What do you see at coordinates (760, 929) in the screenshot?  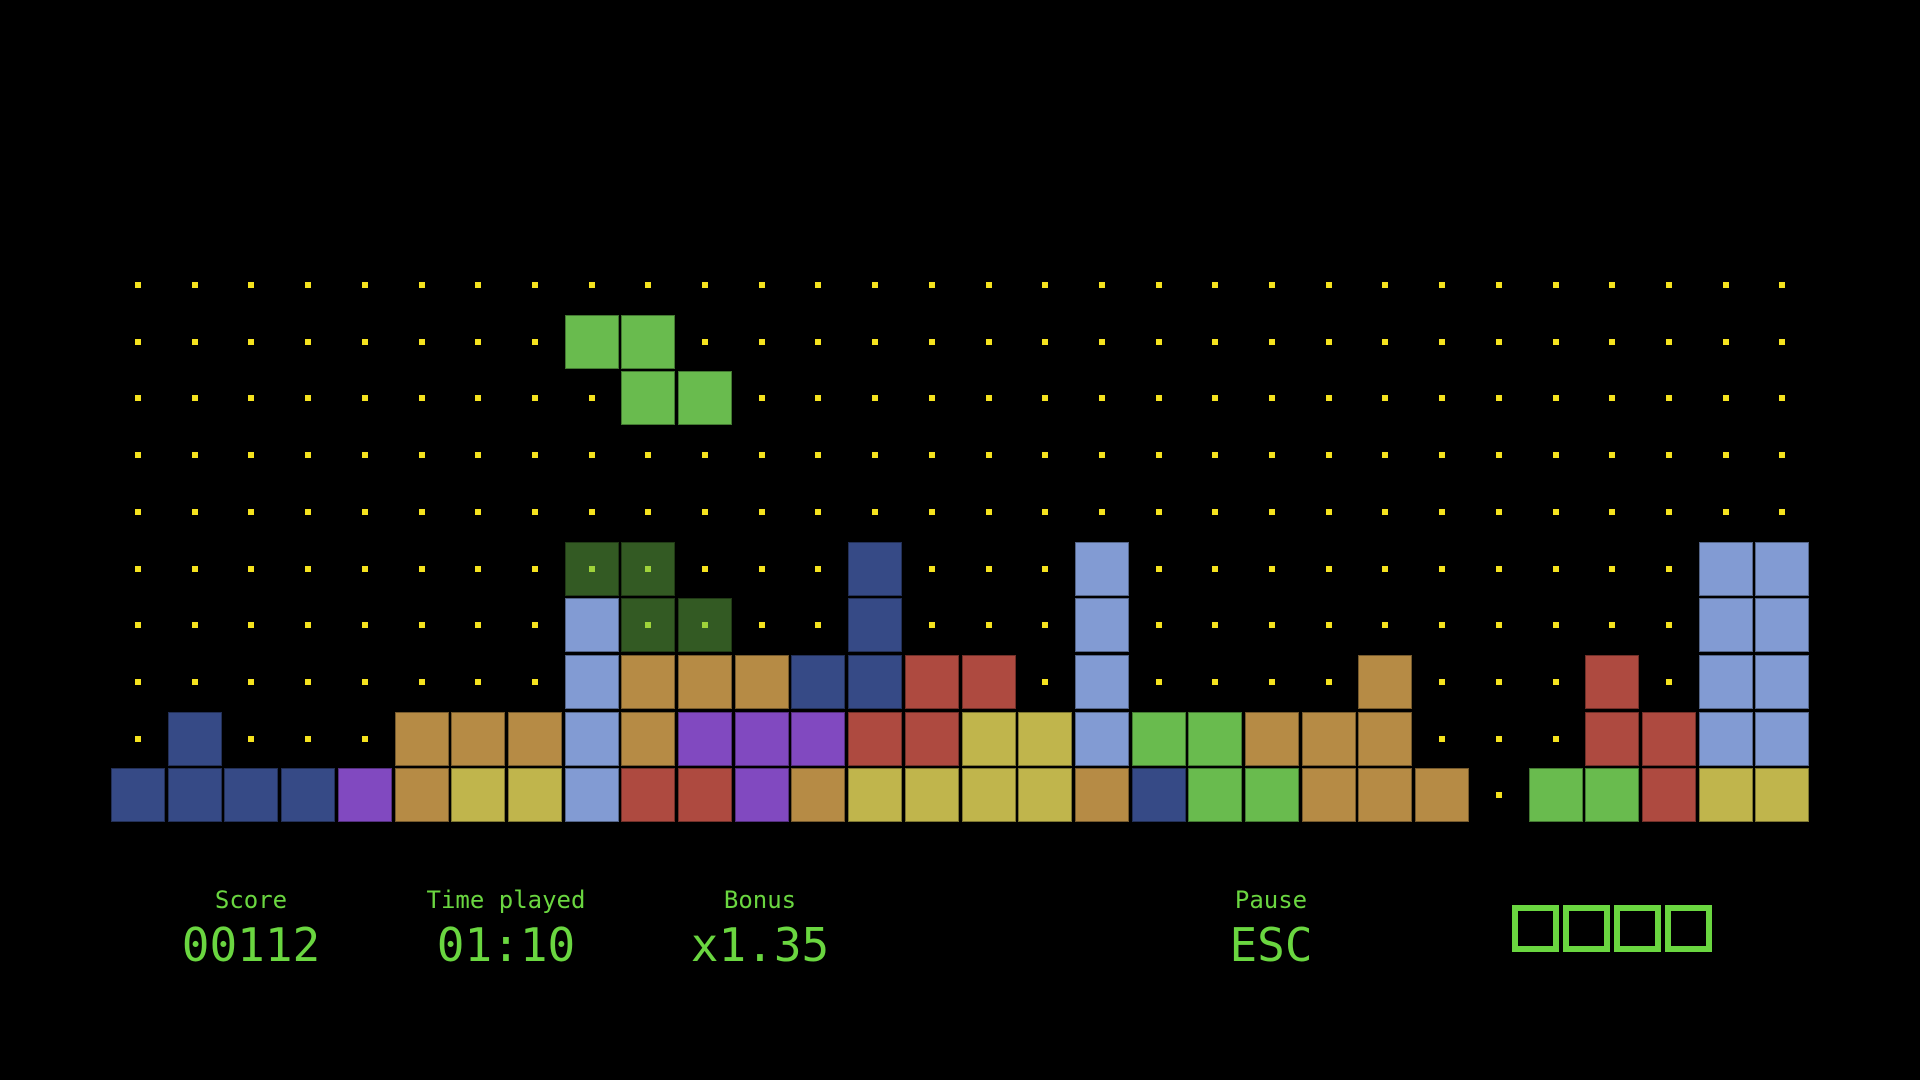 I see `bonus-panel: Bonus x1.35` at bounding box center [760, 929].